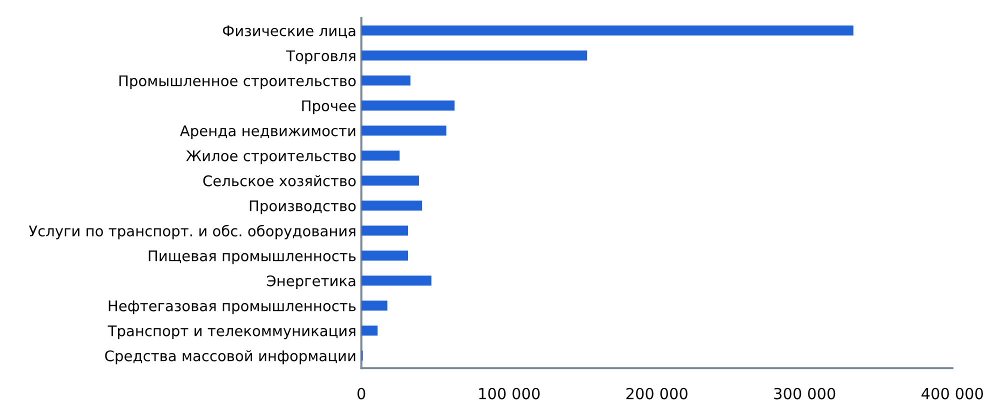  Describe the element at coordinates (289, 31) in the screenshot. I see `y-tick-label: Физические лица` at that location.